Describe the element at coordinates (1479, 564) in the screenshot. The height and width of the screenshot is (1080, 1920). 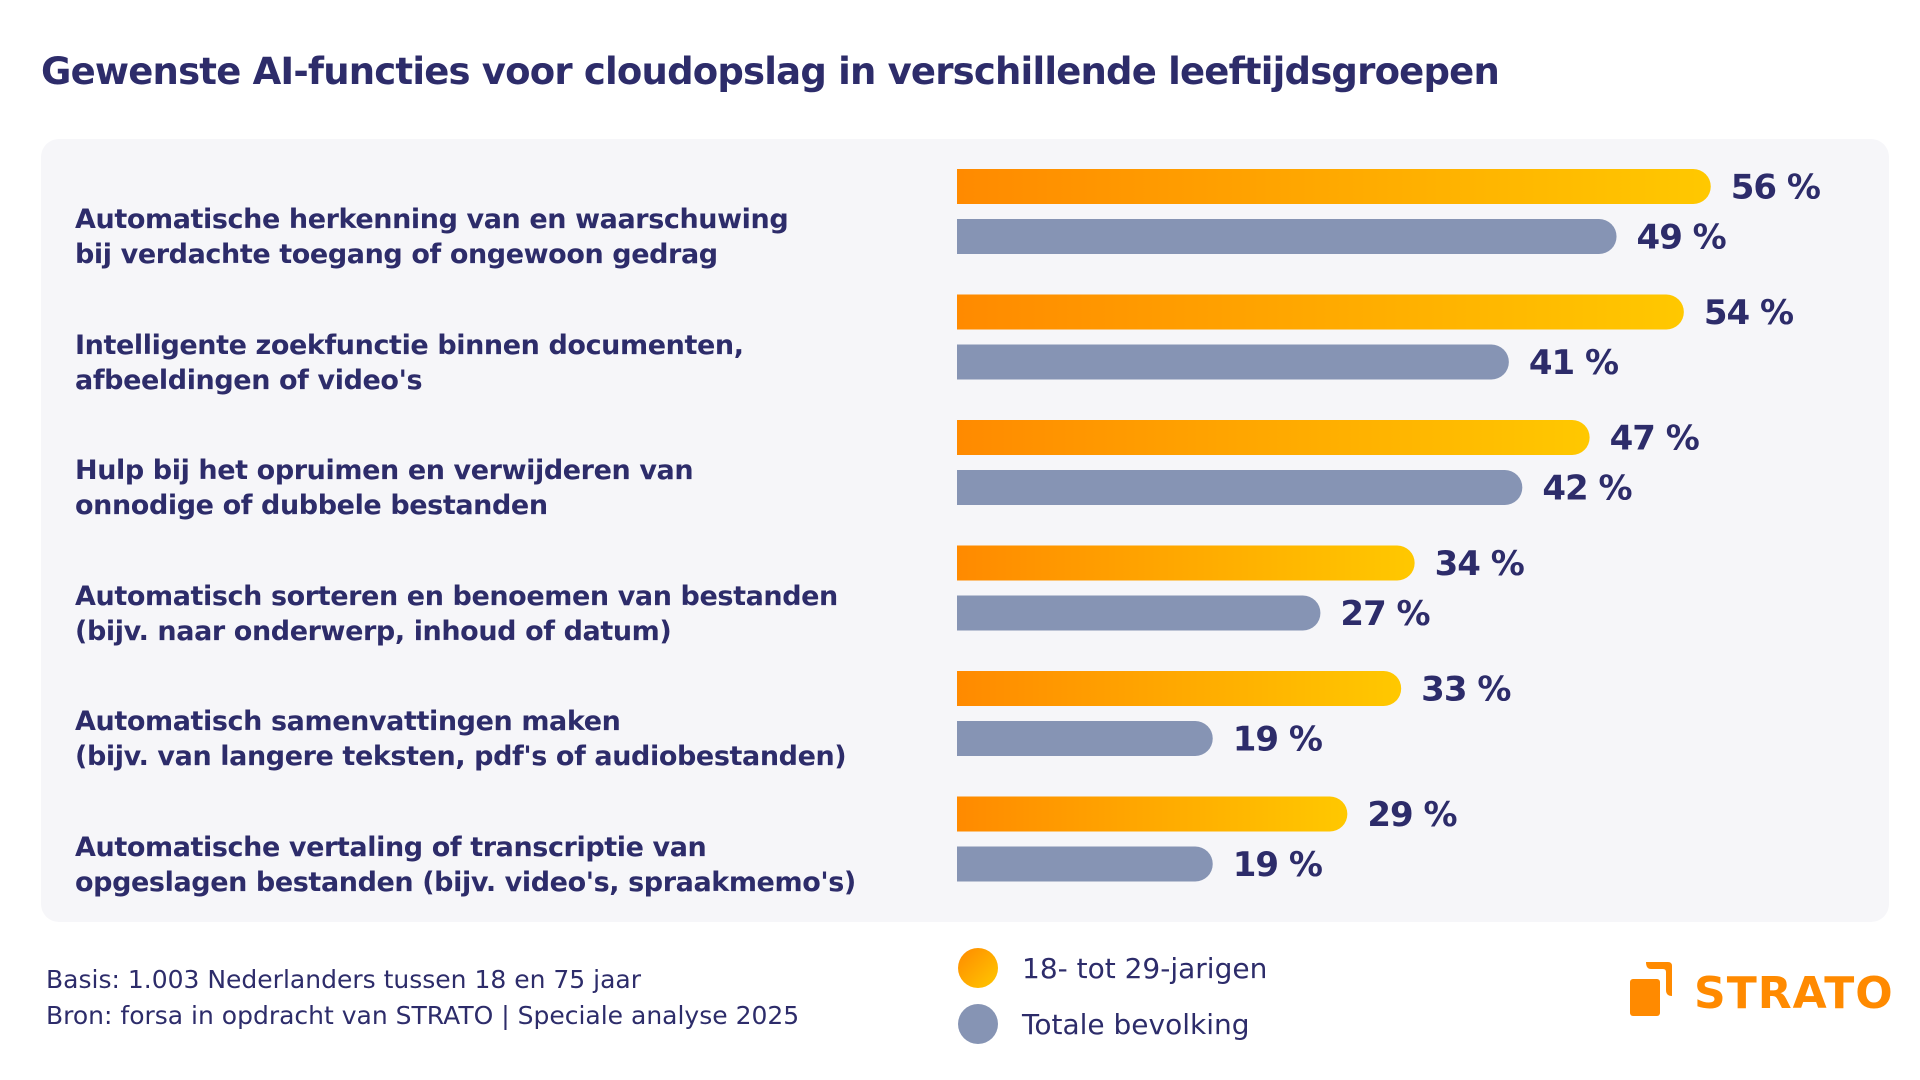
I see `data-label: 34 %` at that location.